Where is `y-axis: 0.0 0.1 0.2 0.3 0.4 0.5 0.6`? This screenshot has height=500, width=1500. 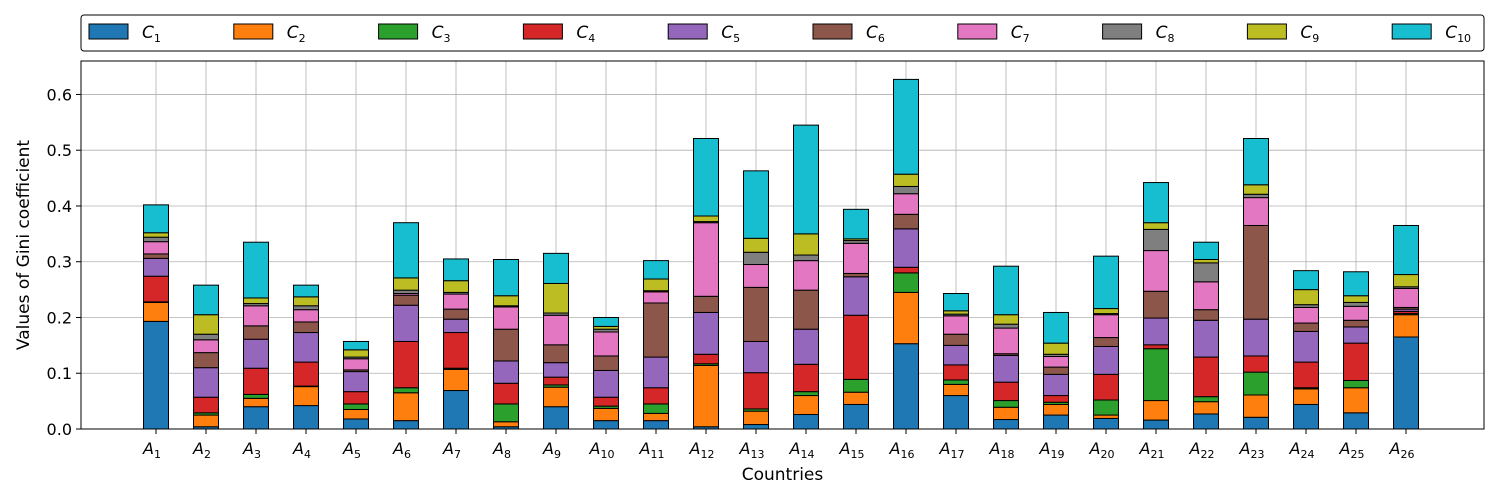
y-axis: 0.0 0.1 0.2 0.3 0.4 0.5 0.6 is located at coordinates (64, 262).